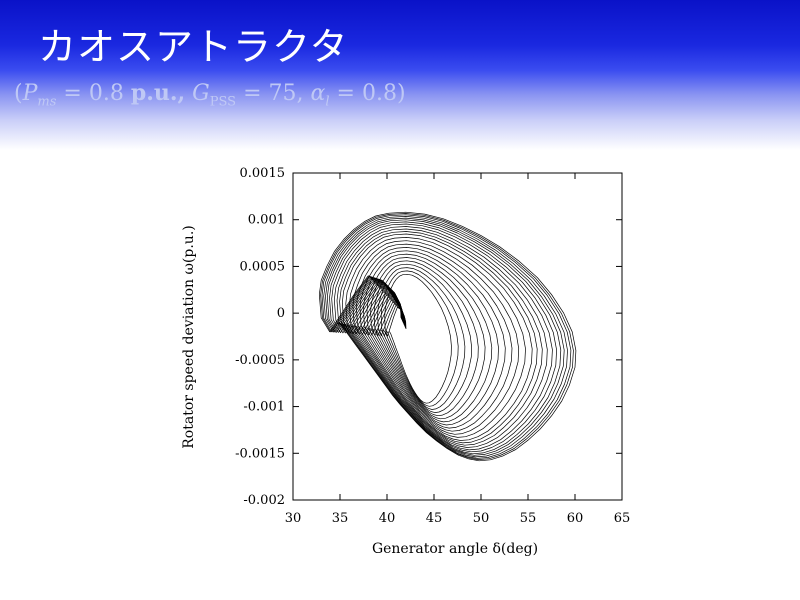  What do you see at coordinates (575, 518) in the screenshot?
I see `x-tick-label: 60` at bounding box center [575, 518].